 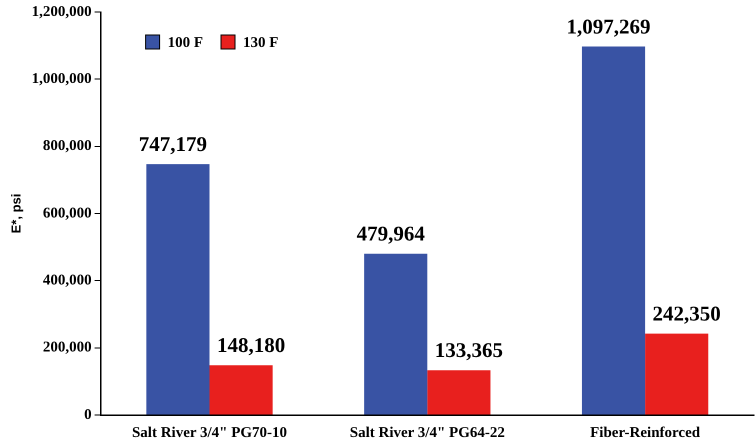 I want to click on y-tick-label: 400,000, so click(x=67, y=280).